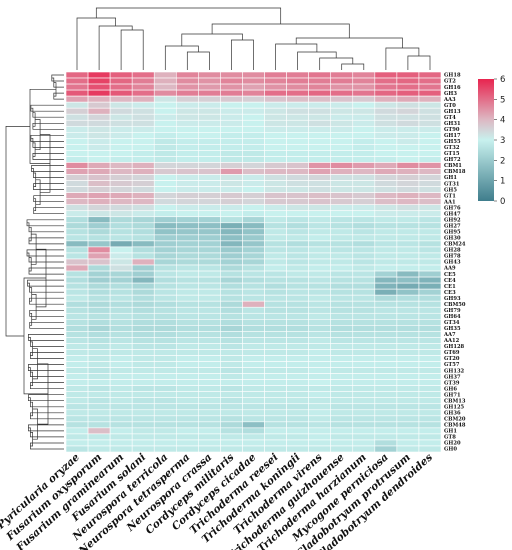 This screenshot has width=512, height=550. What do you see at coordinates (502, 182) in the screenshot?
I see `legend-tick-label: 1` at bounding box center [502, 182].